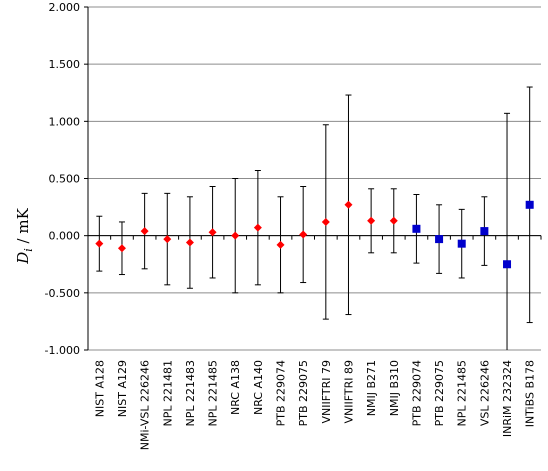 The height and width of the screenshot is (471, 548). I want to click on y-tick-label: 0.000, so click(65, 236).